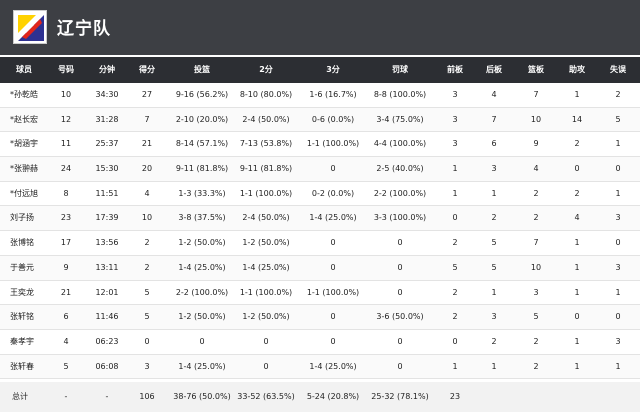 Image resolution: width=640 pixels, height=414 pixels. What do you see at coordinates (618, 267) in the screenshot?
I see `cell-tov: 3` at bounding box center [618, 267].